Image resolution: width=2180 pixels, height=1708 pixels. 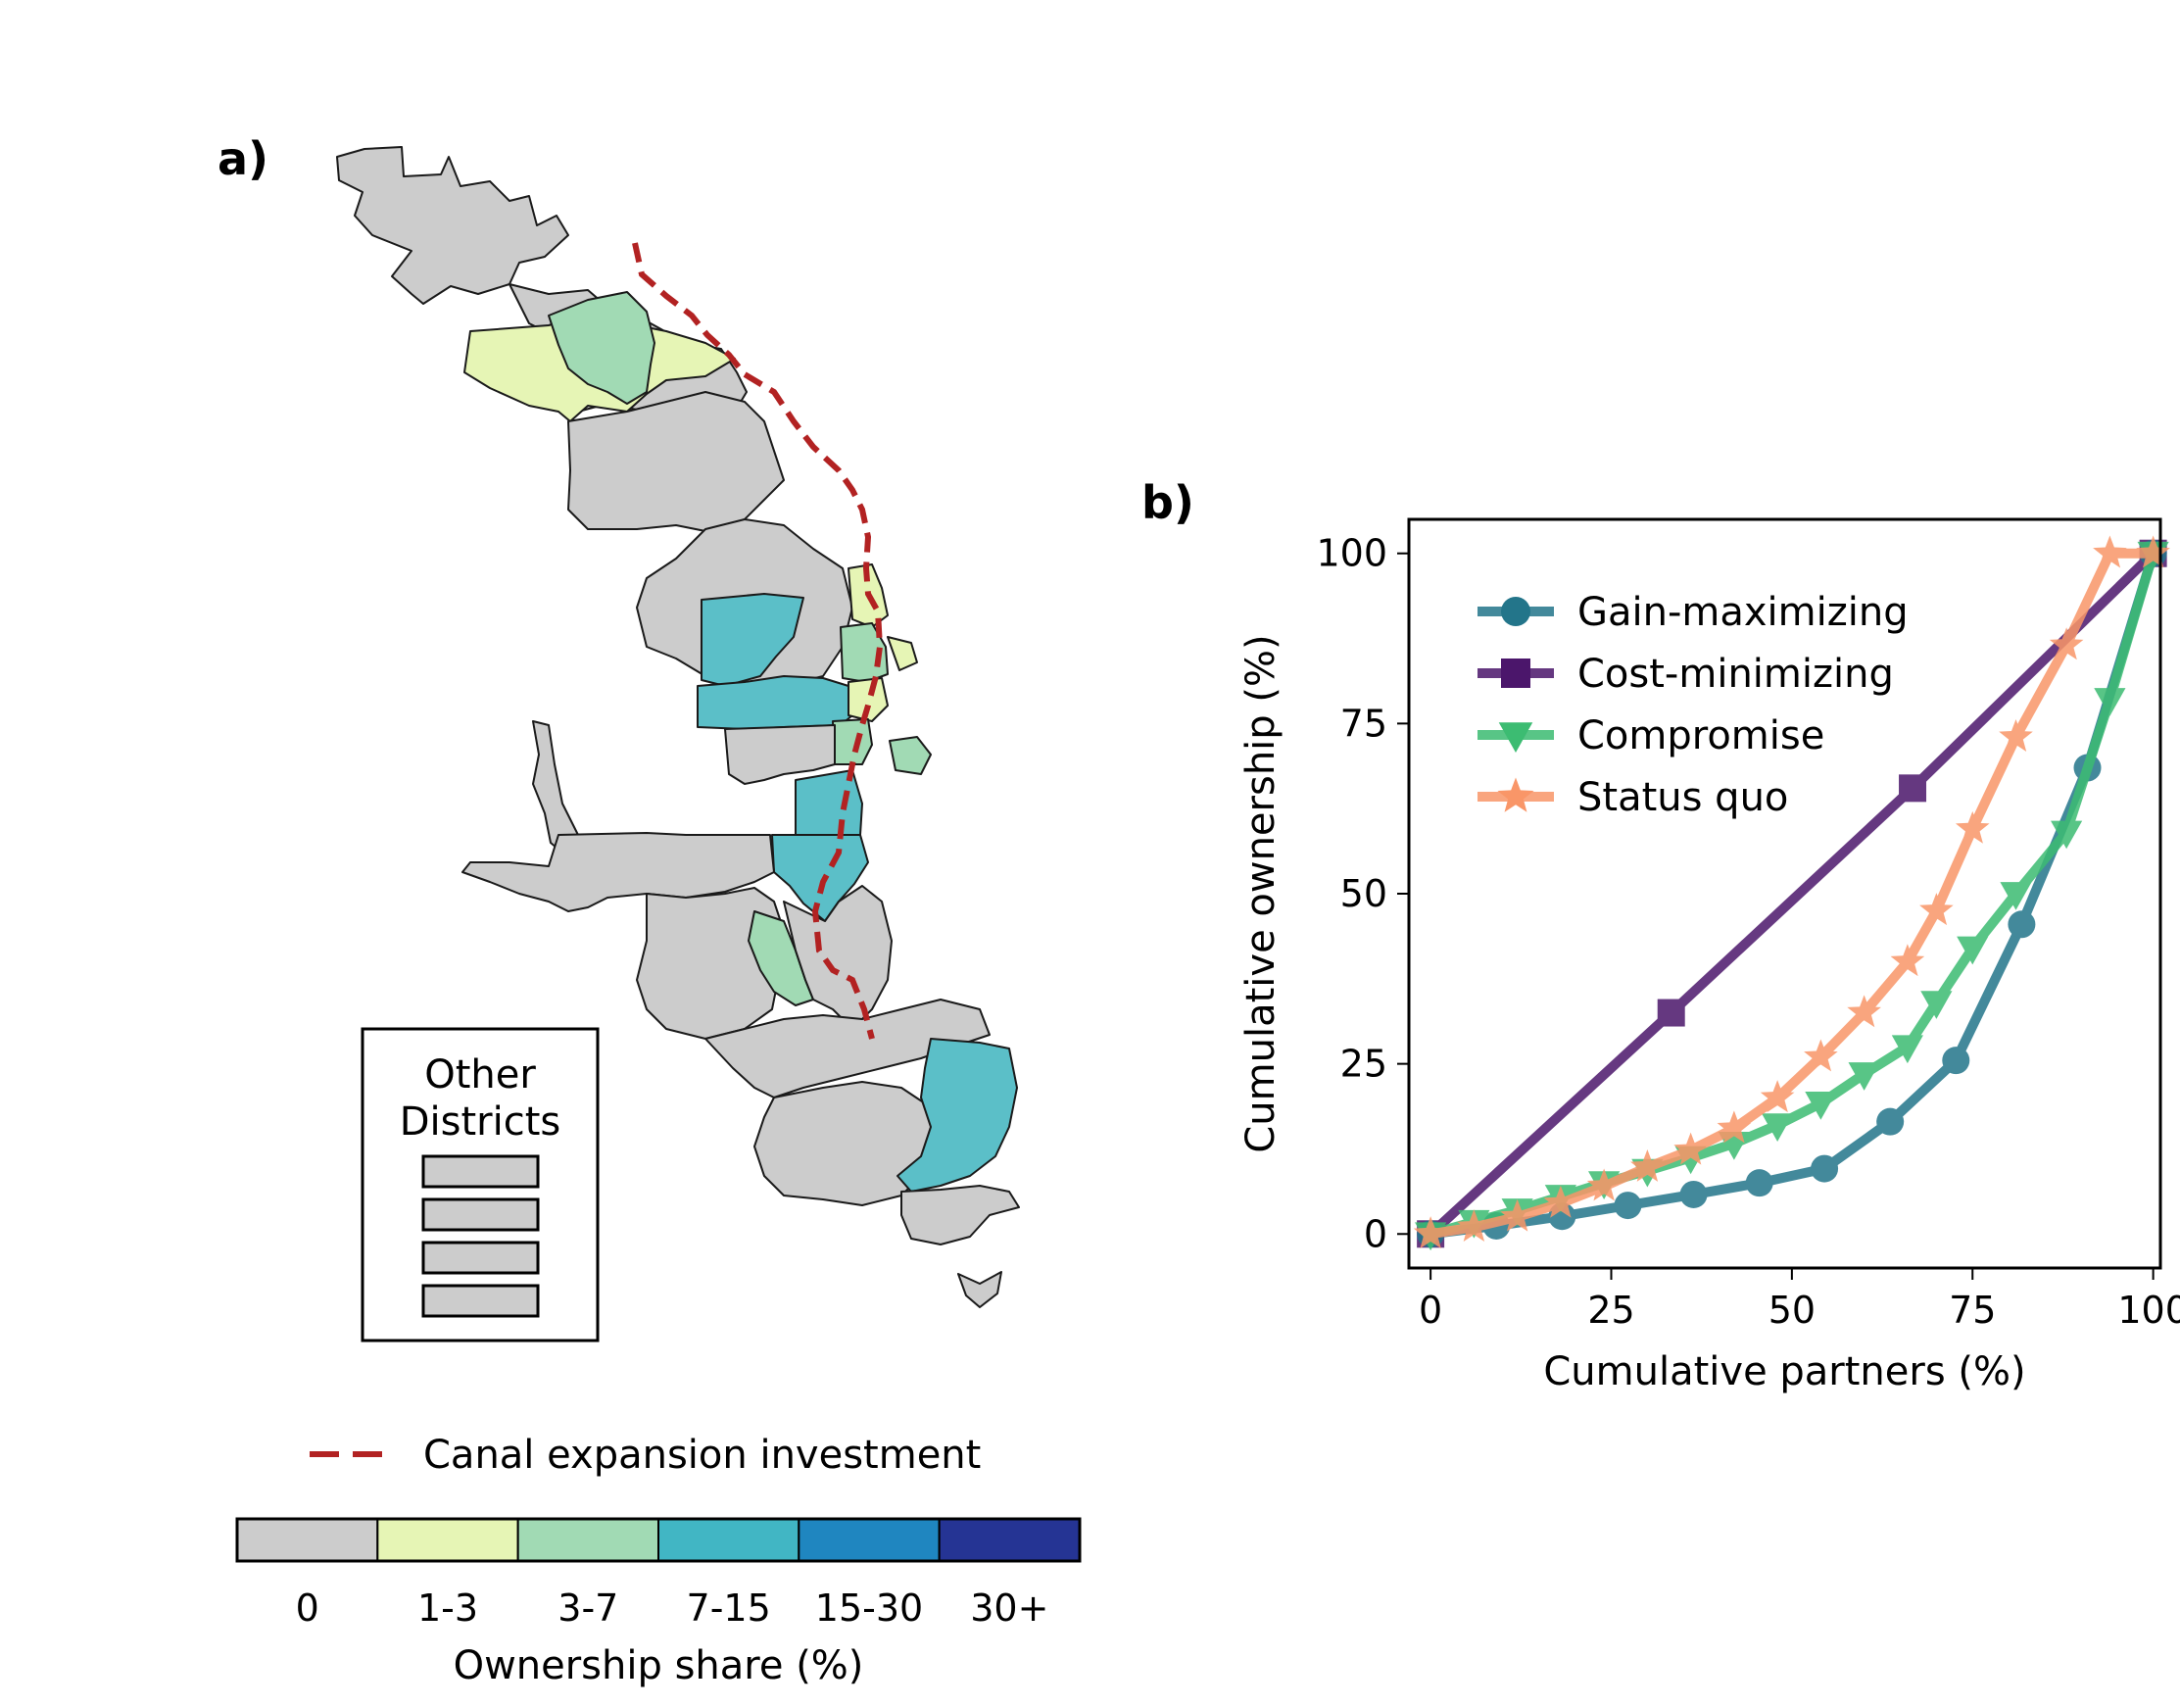 I want to click on y-axis-label: Cumulative ownership (%), so click(x=1261, y=893).